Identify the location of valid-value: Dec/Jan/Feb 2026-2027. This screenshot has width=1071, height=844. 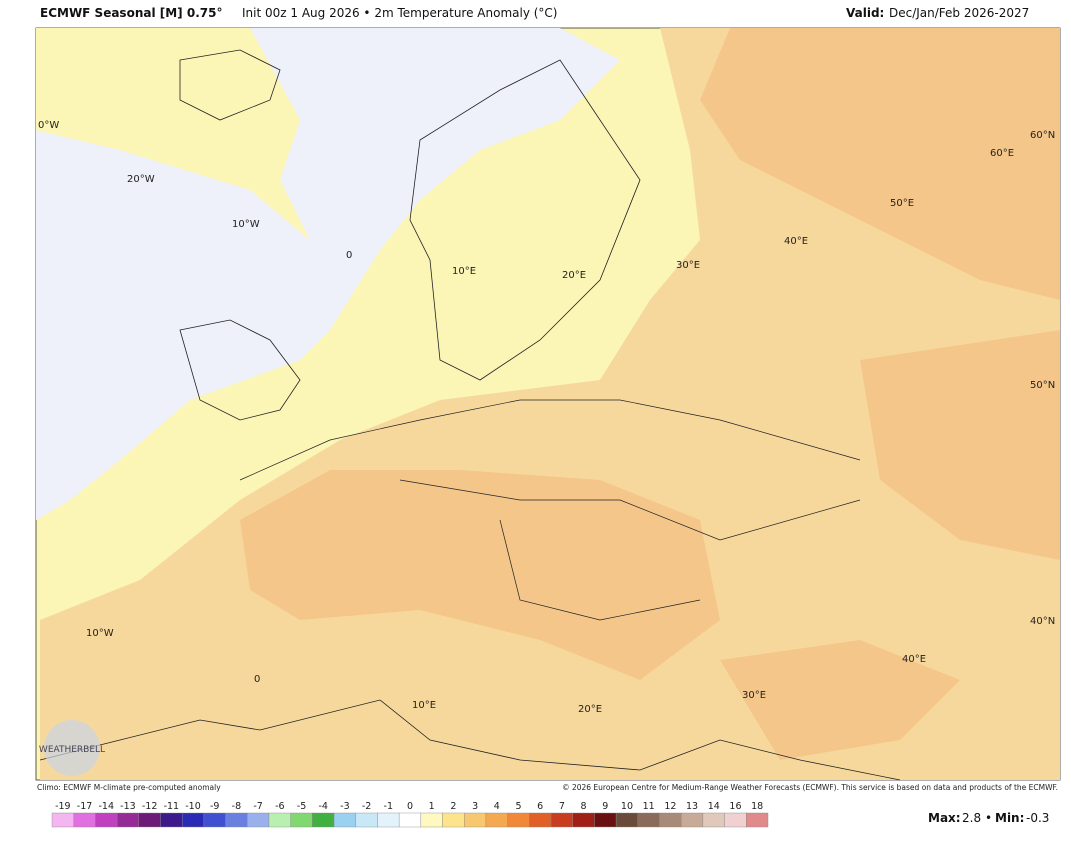
(959, 13).